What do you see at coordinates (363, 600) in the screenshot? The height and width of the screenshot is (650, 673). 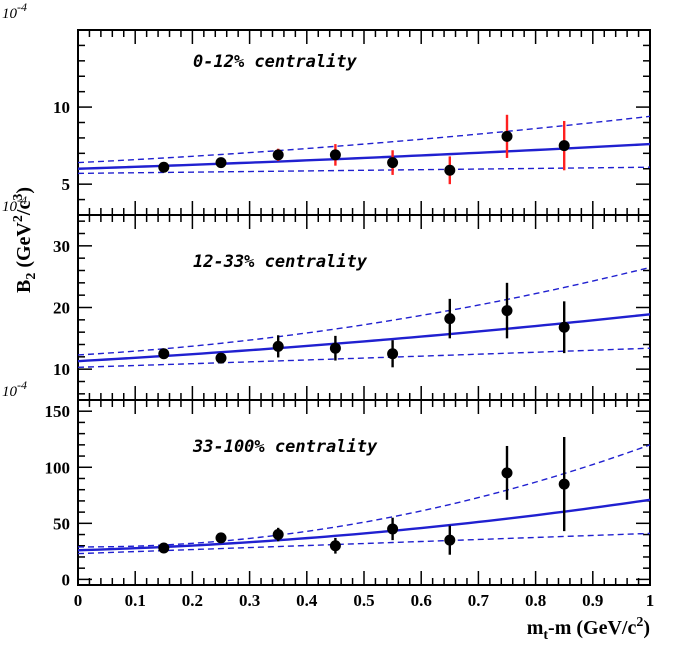 I see `x-tick-label: 0.5` at bounding box center [363, 600].